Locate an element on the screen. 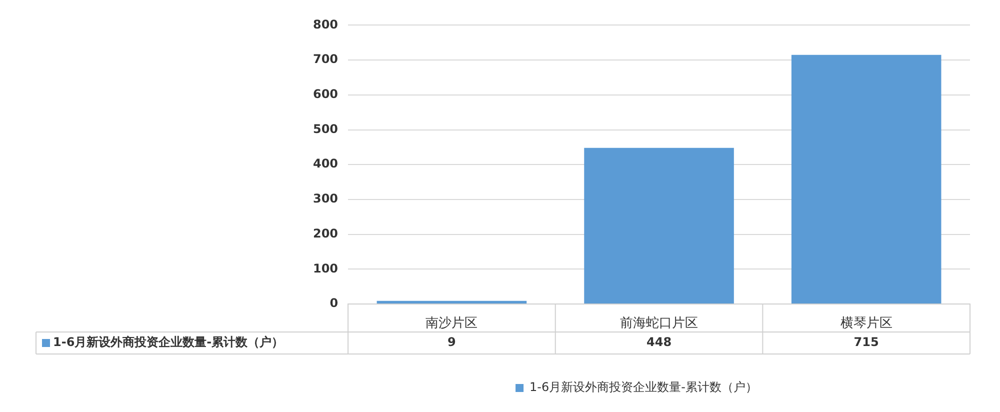 This screenshot has width=1000, height=412. x-tick-label: 横琴片区 is located at coordinates (866, 324).